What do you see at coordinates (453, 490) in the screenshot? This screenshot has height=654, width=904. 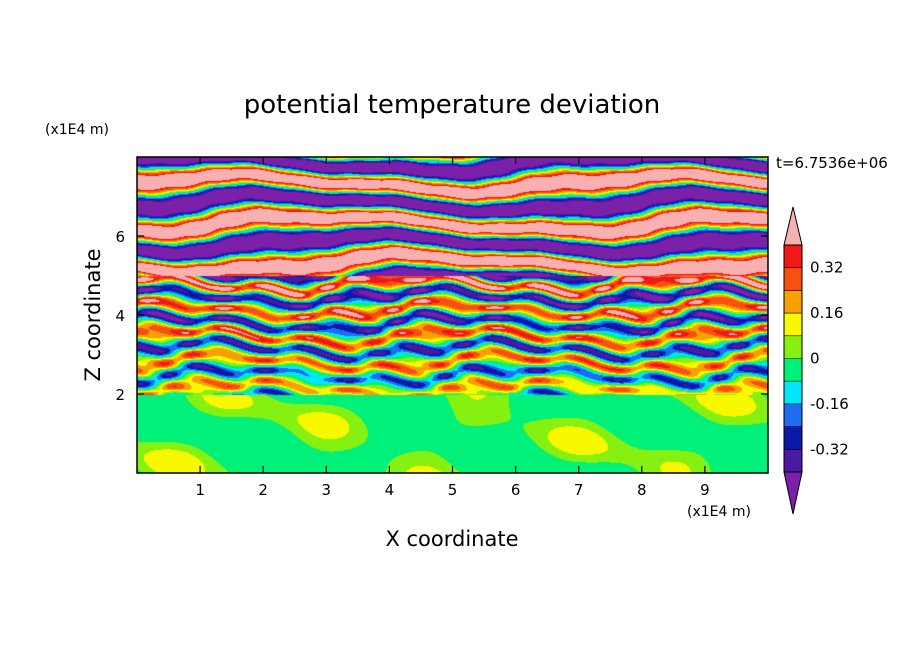 I see `x-tick-label: 5` at bounding box center [453, 490].